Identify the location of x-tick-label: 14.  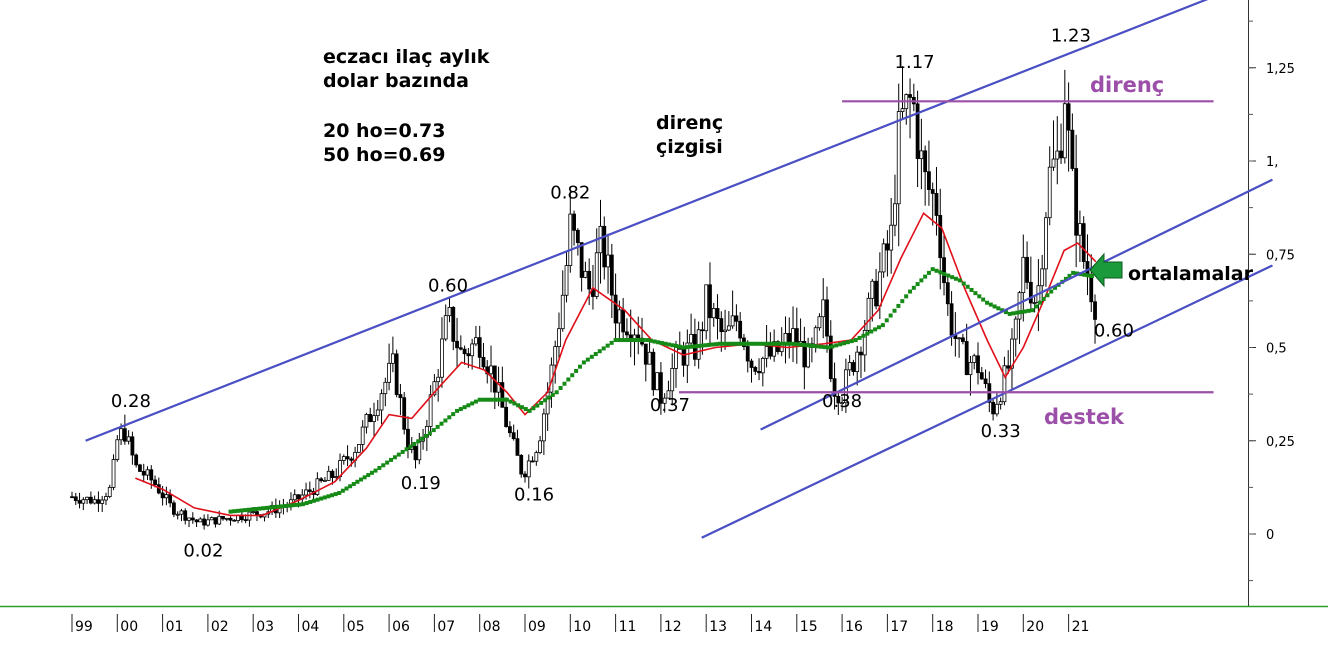
(764, 627).